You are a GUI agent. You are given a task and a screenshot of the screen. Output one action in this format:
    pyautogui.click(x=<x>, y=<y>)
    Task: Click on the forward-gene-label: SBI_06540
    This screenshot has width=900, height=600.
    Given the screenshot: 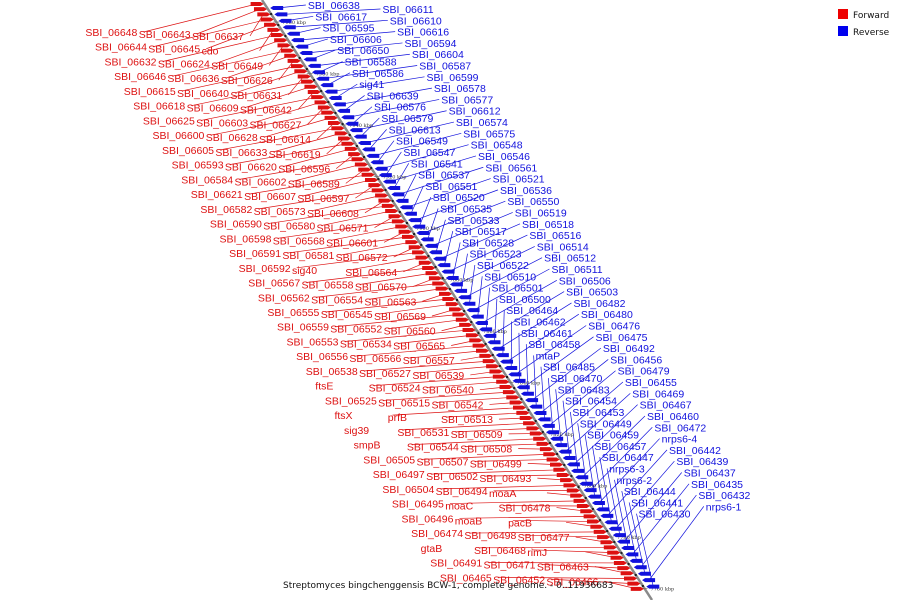 What is the action you would take?
    pyautogui.click(x=448, y=391)
    